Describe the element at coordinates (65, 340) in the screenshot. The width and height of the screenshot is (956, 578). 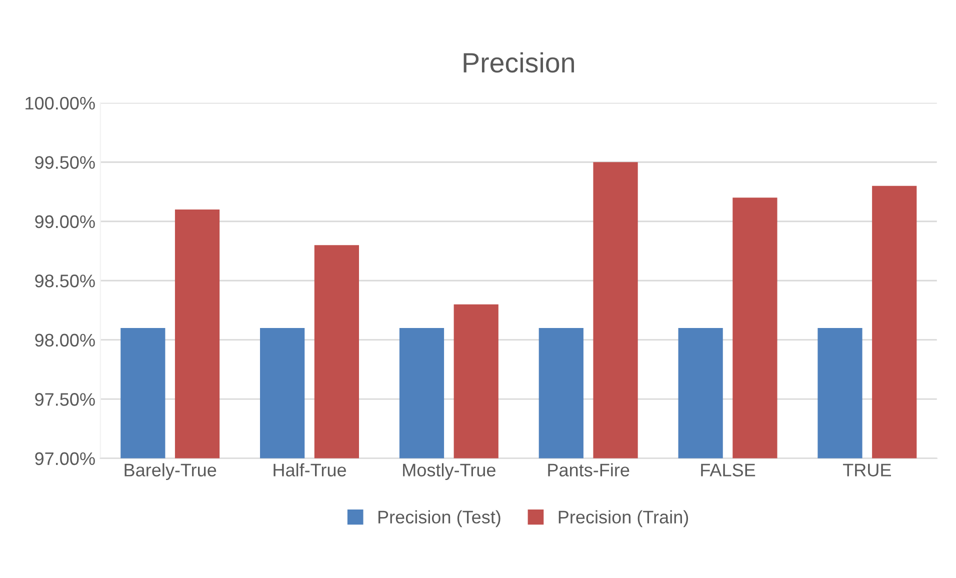
I see `y-tick-label: 98.00%` at that location.